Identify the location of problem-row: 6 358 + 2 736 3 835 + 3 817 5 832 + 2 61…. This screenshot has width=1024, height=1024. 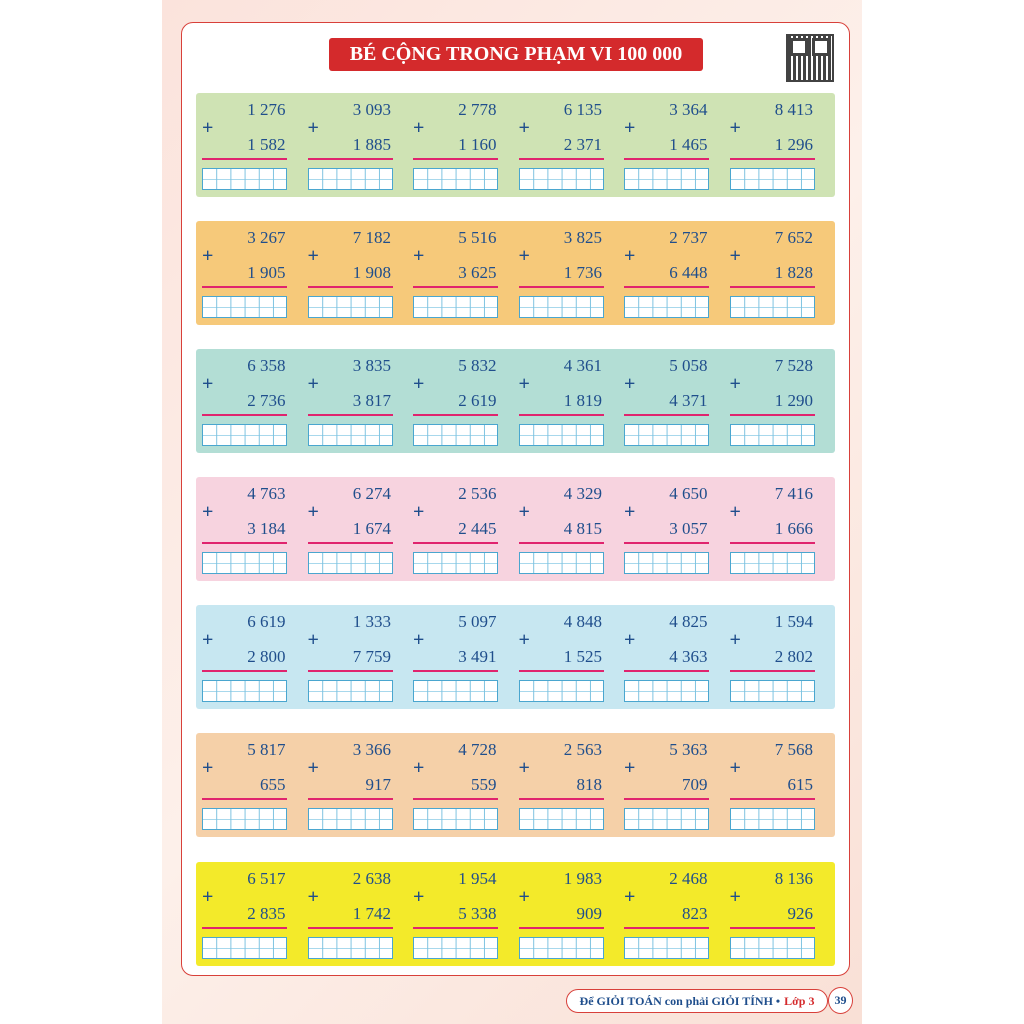
(515, 401).